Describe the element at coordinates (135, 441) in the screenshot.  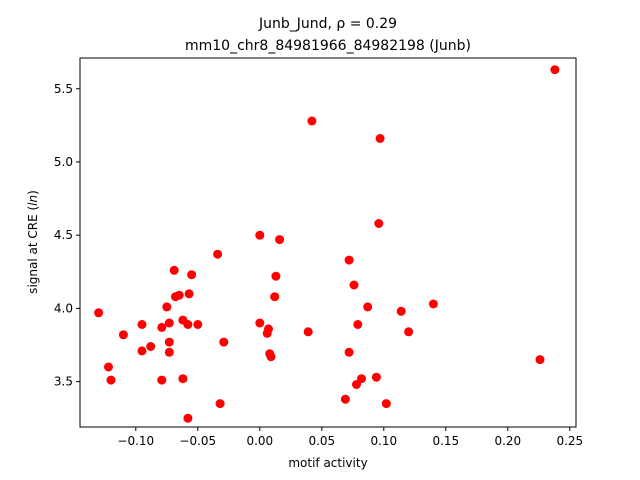
I see `x-tick-label: −0.10` at that location.